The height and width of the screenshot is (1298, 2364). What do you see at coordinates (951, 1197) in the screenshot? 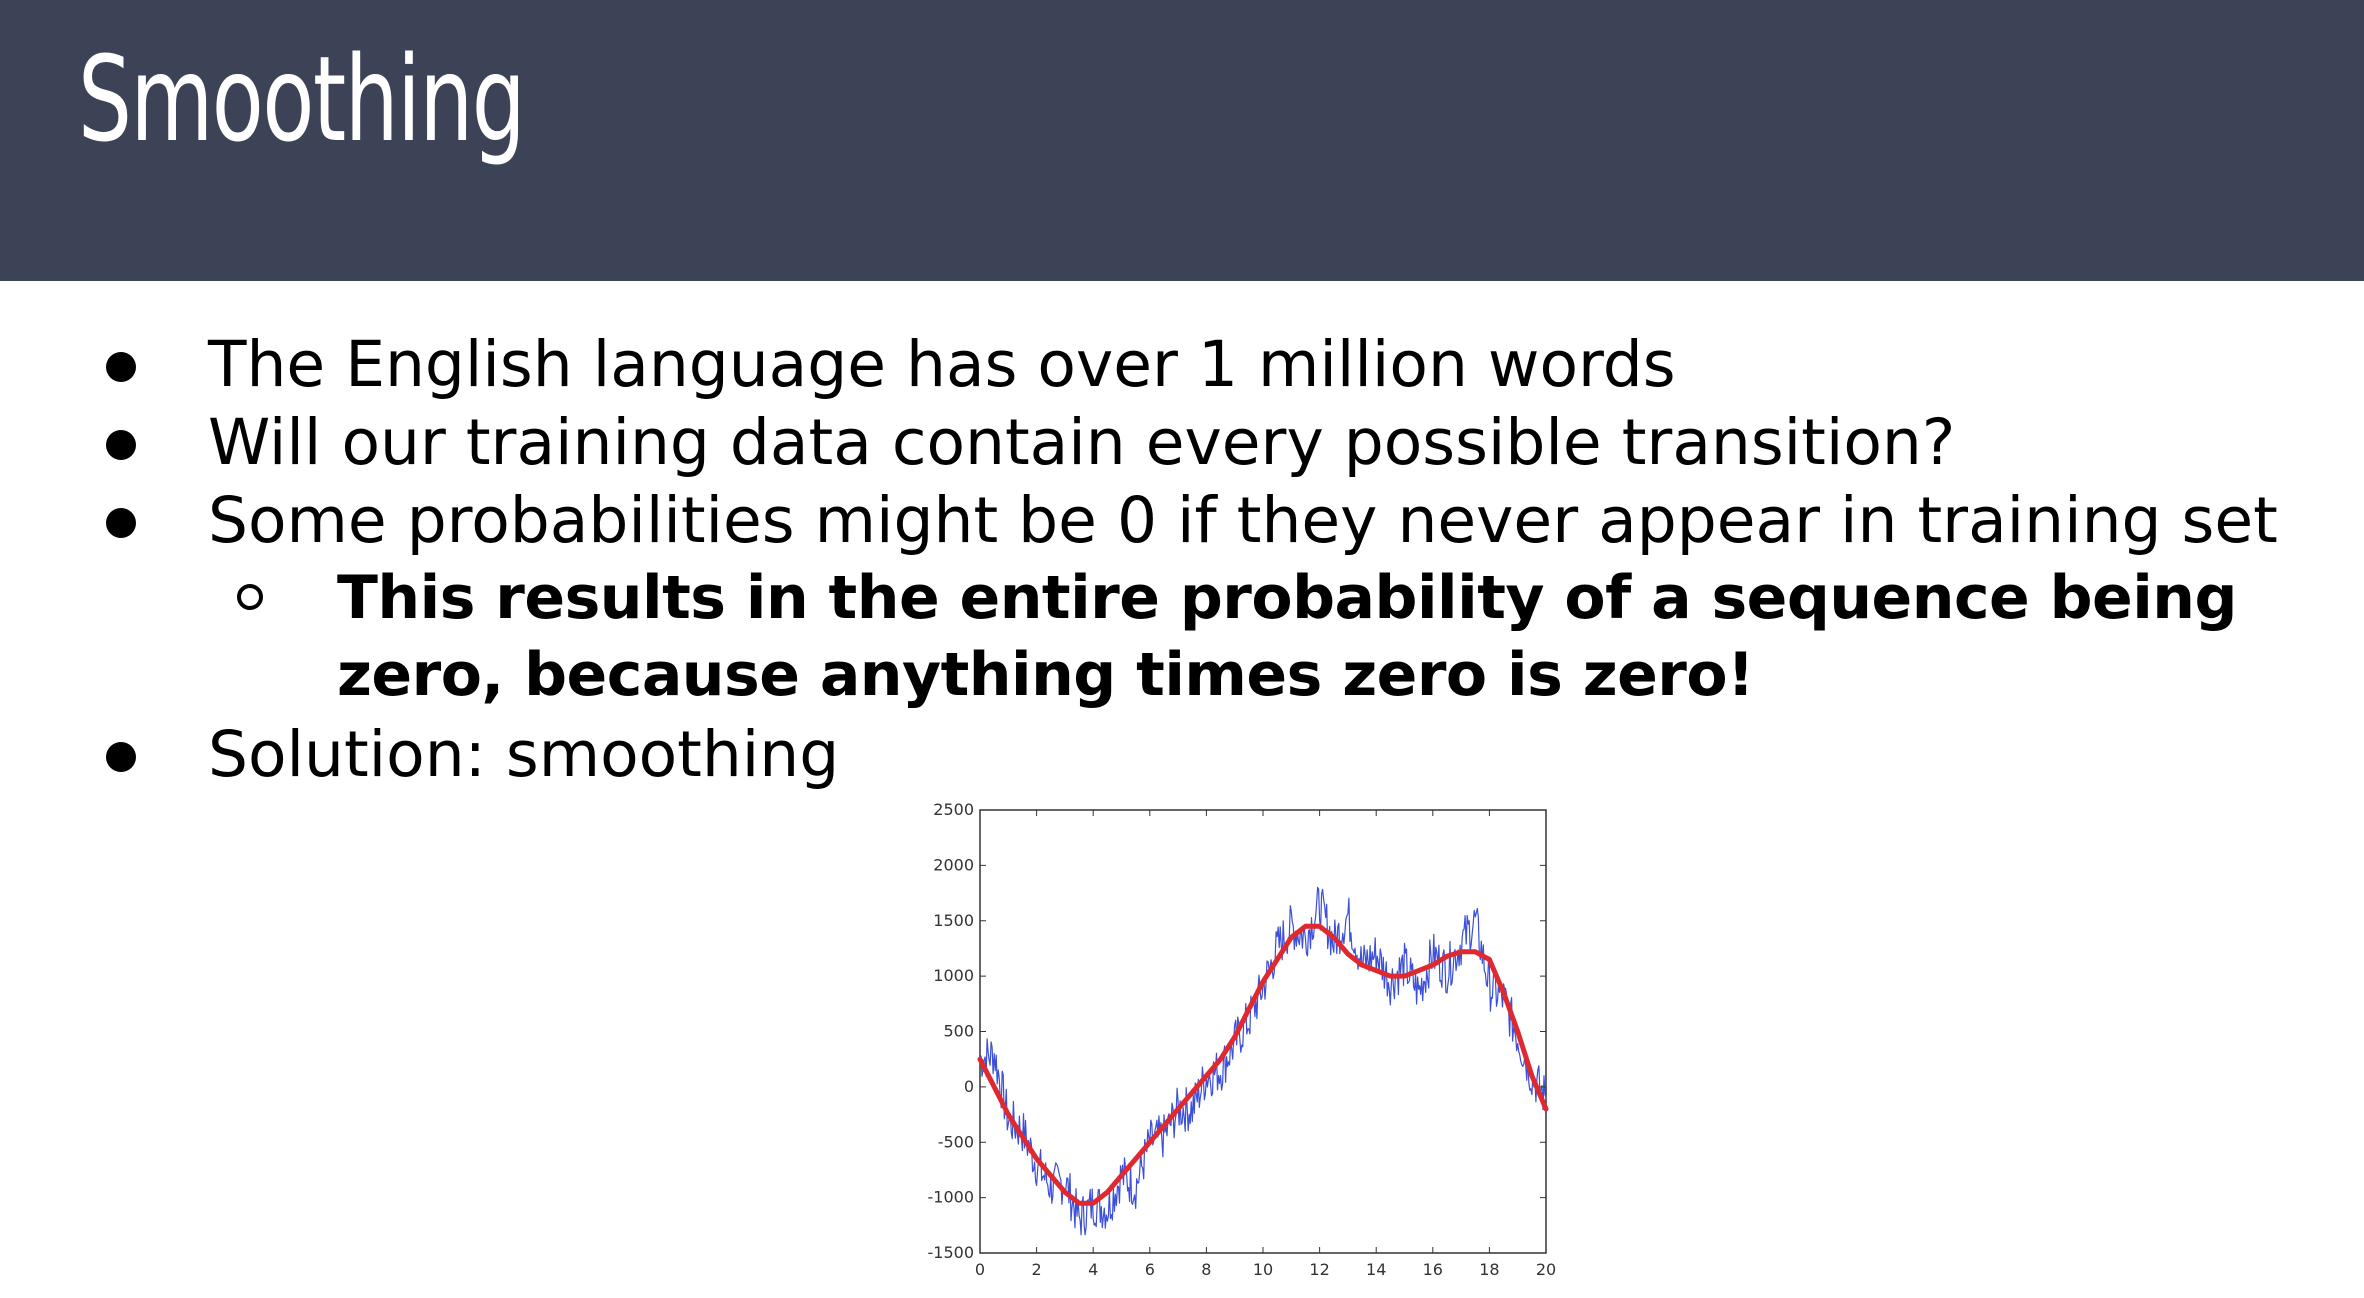
I see `y-tick-label: -1000` at bounding box center [951, 1197].